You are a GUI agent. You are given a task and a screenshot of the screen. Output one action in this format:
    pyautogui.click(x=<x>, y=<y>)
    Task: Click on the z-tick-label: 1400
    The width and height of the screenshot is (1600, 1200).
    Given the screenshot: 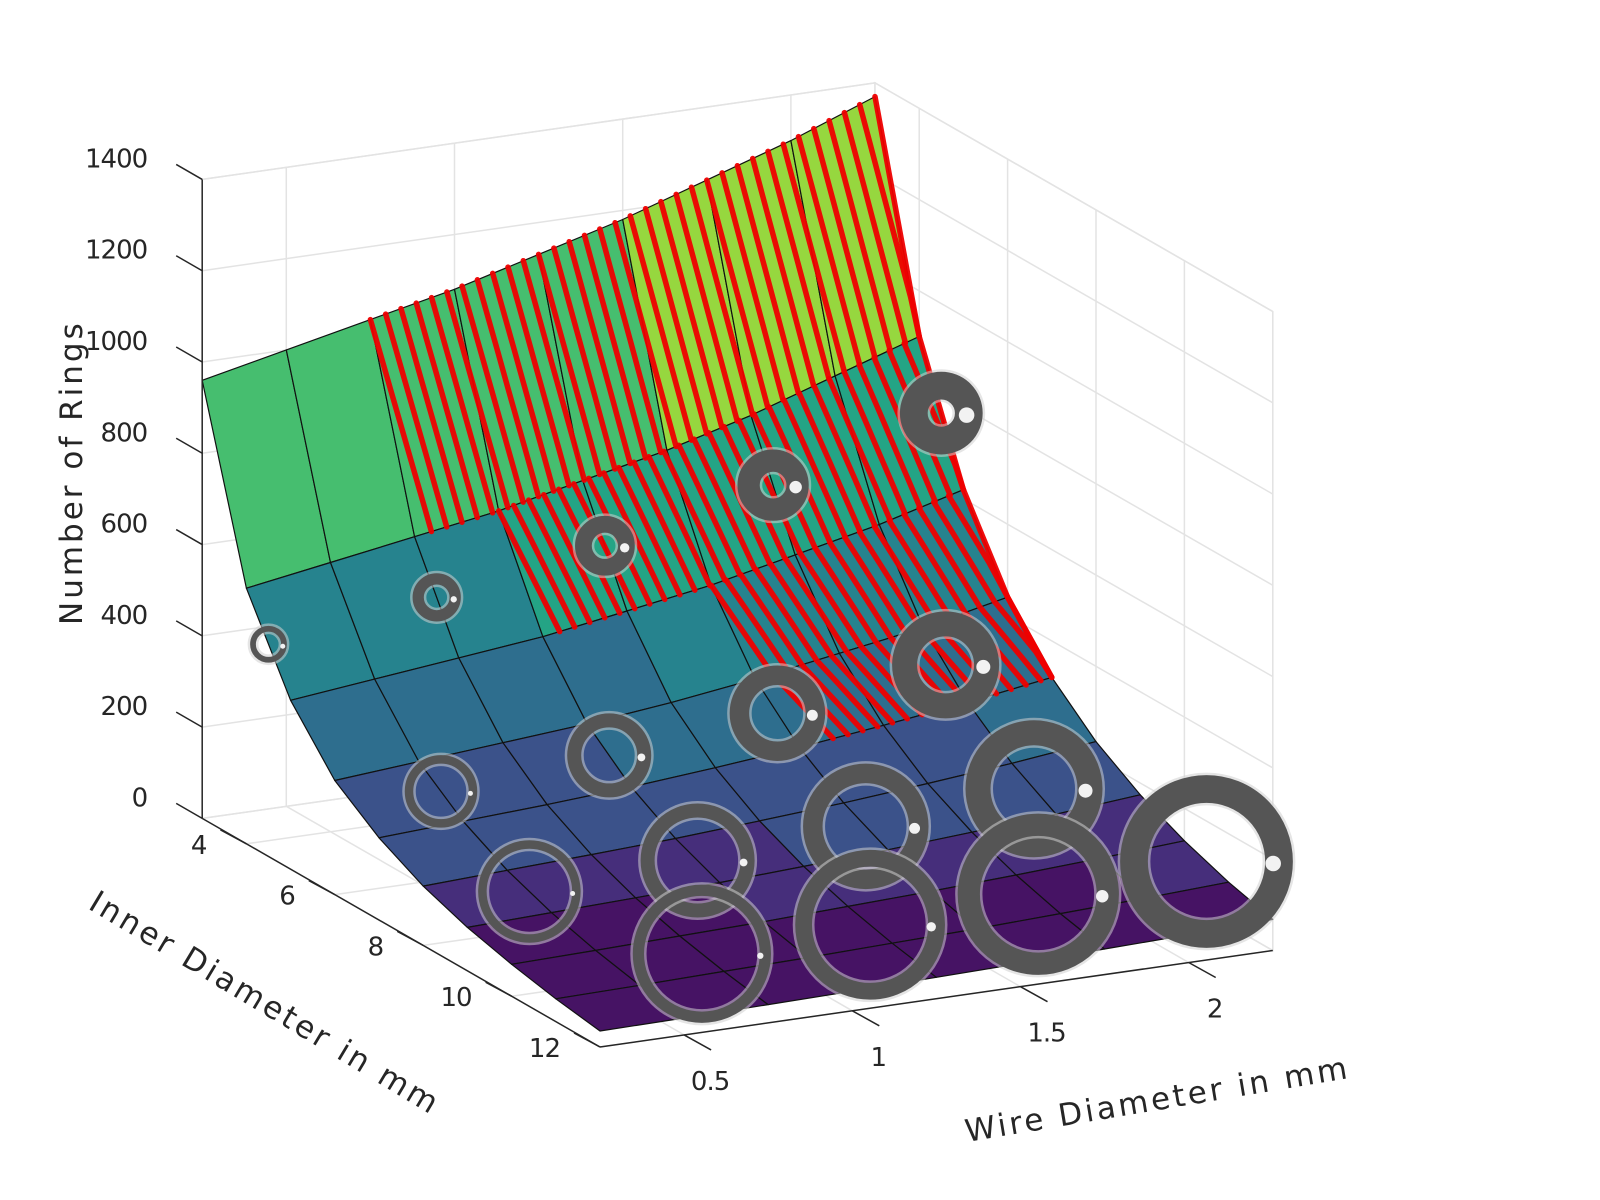 What is the action you would take?
    pyautogui.click(x=116, y=159)
    